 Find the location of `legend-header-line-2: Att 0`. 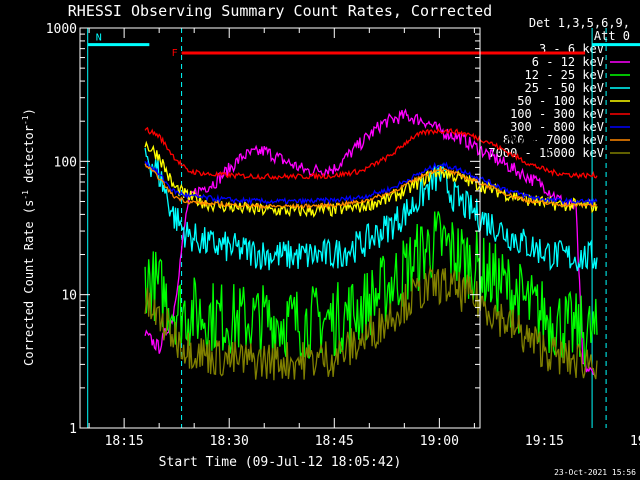

legend-header-line-2: Att 0 is located at coordinates (612, 36).